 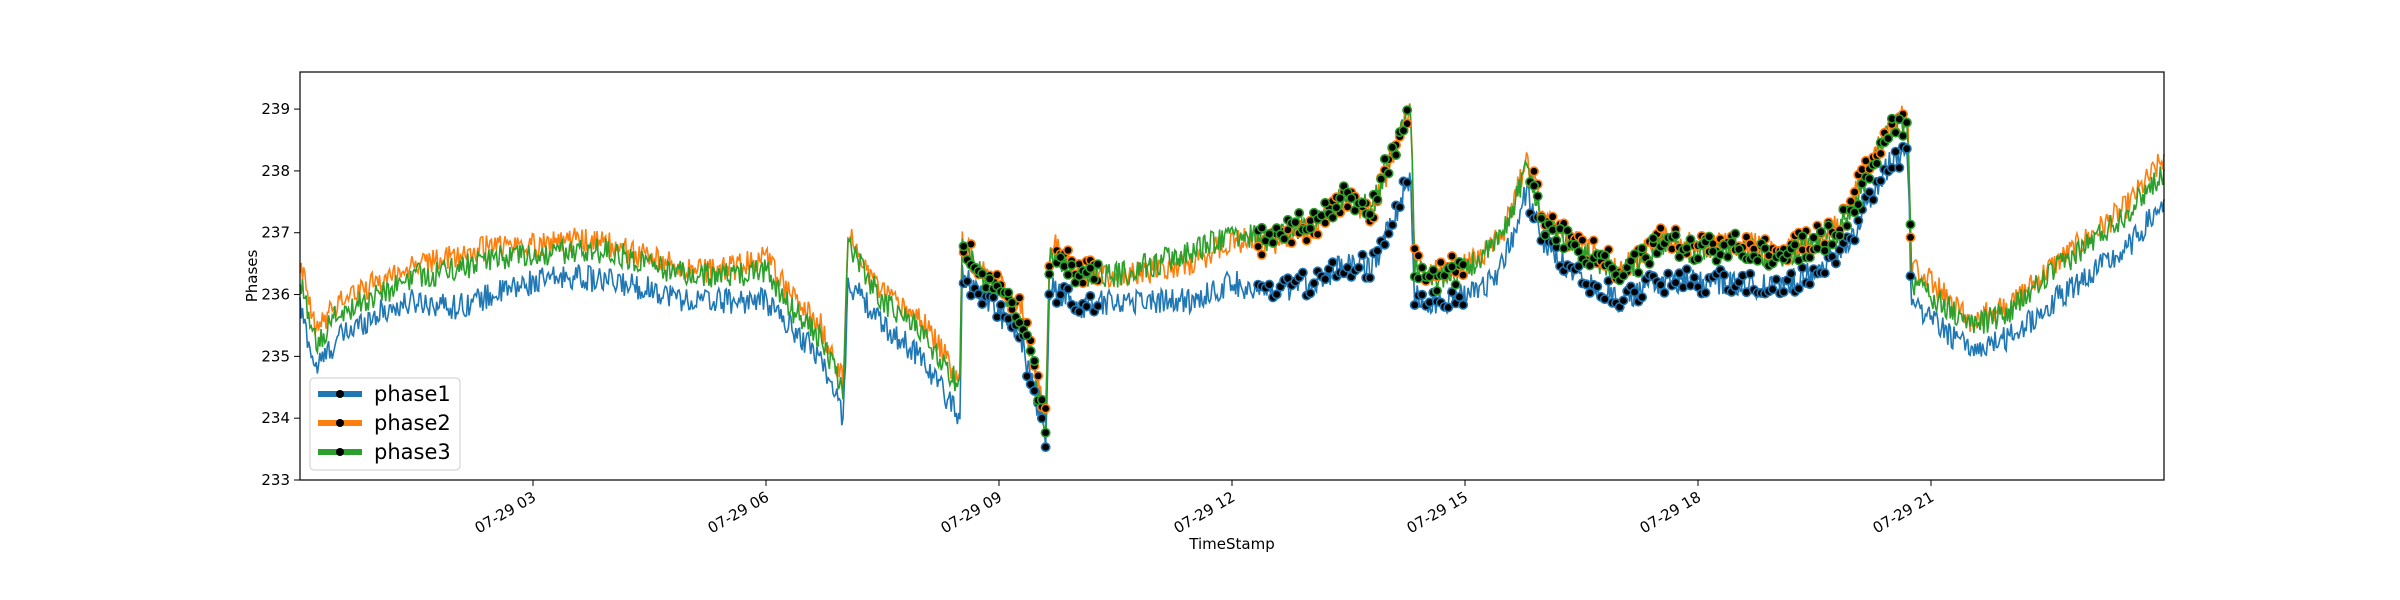 I want to click on x-tick-label: 07-29 15, so click(x=1437, y=512).